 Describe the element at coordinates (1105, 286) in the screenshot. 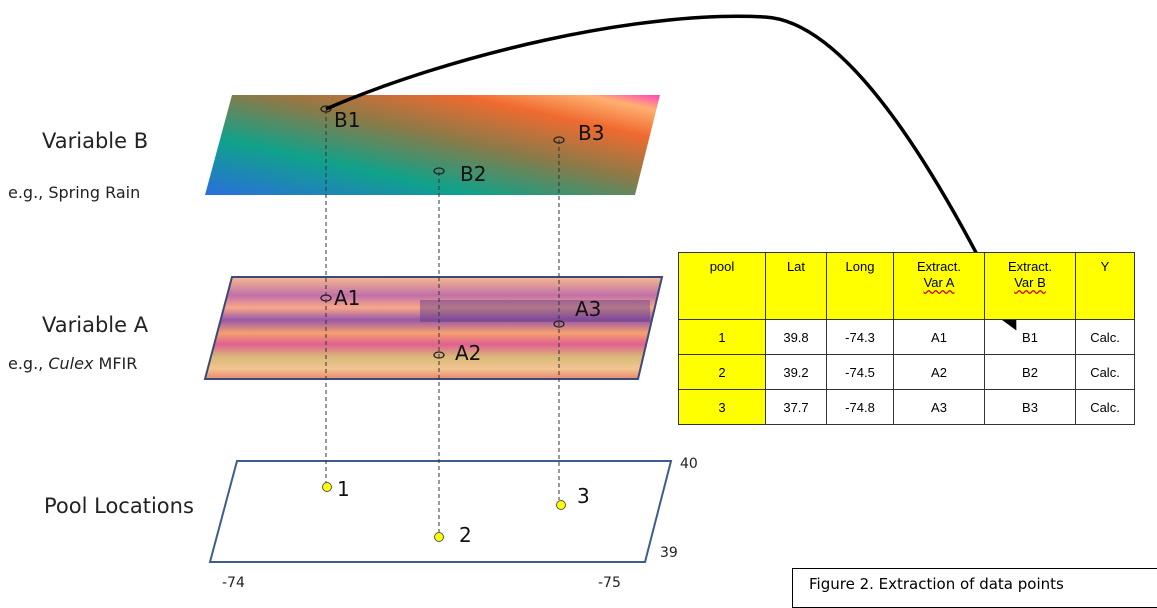

I see `header-y: Y` at that location.